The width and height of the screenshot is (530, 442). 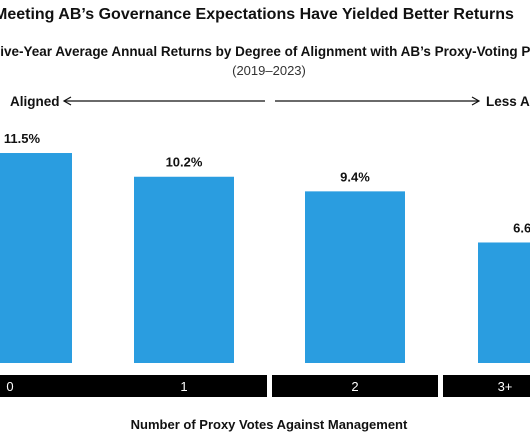 I want to click on x-tick-labels: 0 1 2 3+, so click(x=259, y=386).